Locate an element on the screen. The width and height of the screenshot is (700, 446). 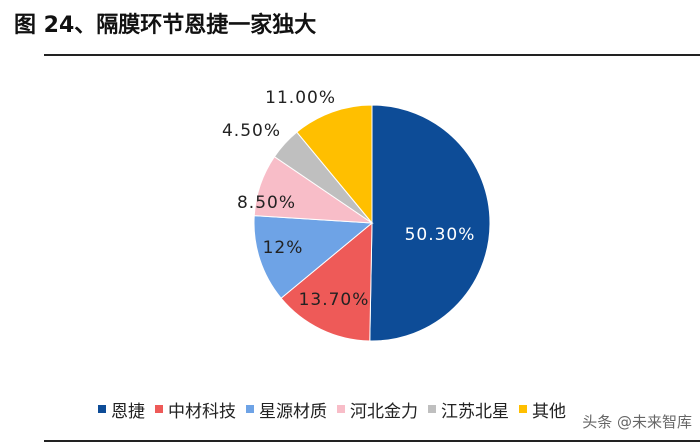
legend-label: 其他 is located at coordinates (549, 411).